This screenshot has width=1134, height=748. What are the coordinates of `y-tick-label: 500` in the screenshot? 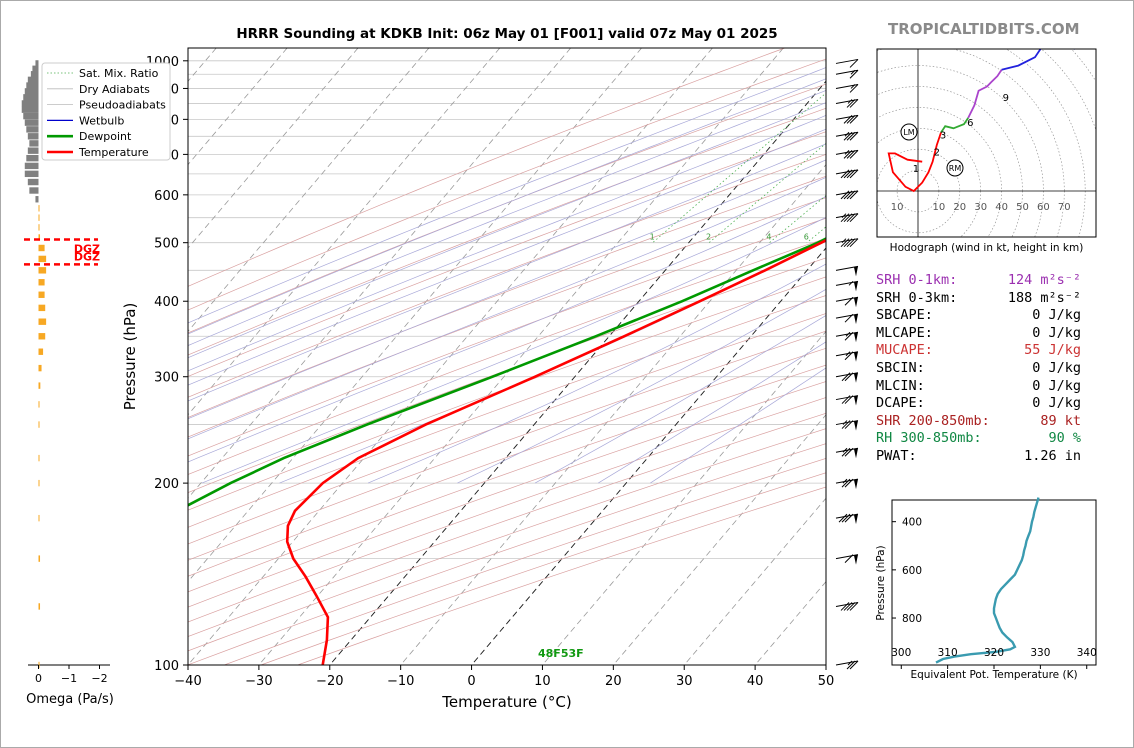 It's located at (166, 244).